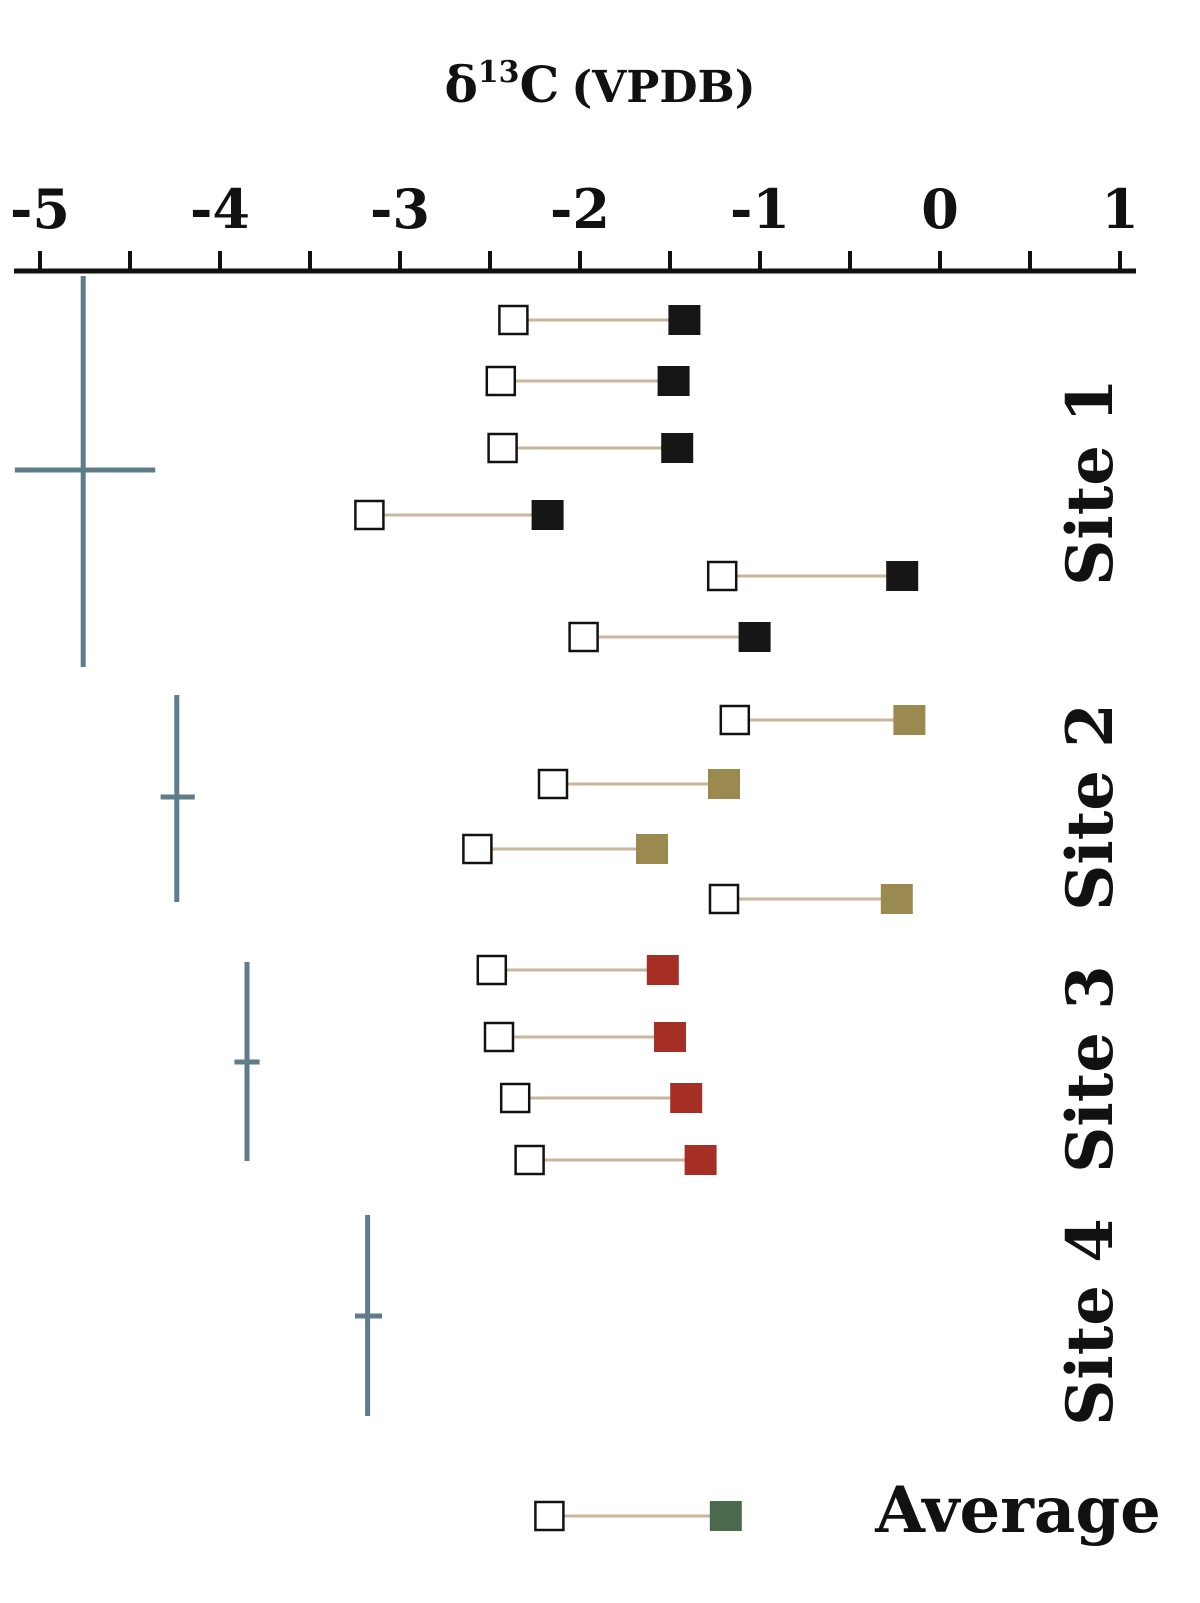 The width and height of the screenshot is (1200, 1603). Describe the element at coordinates (940, 209) in the screenshot. I see `tick-label-0: 0` at that location.